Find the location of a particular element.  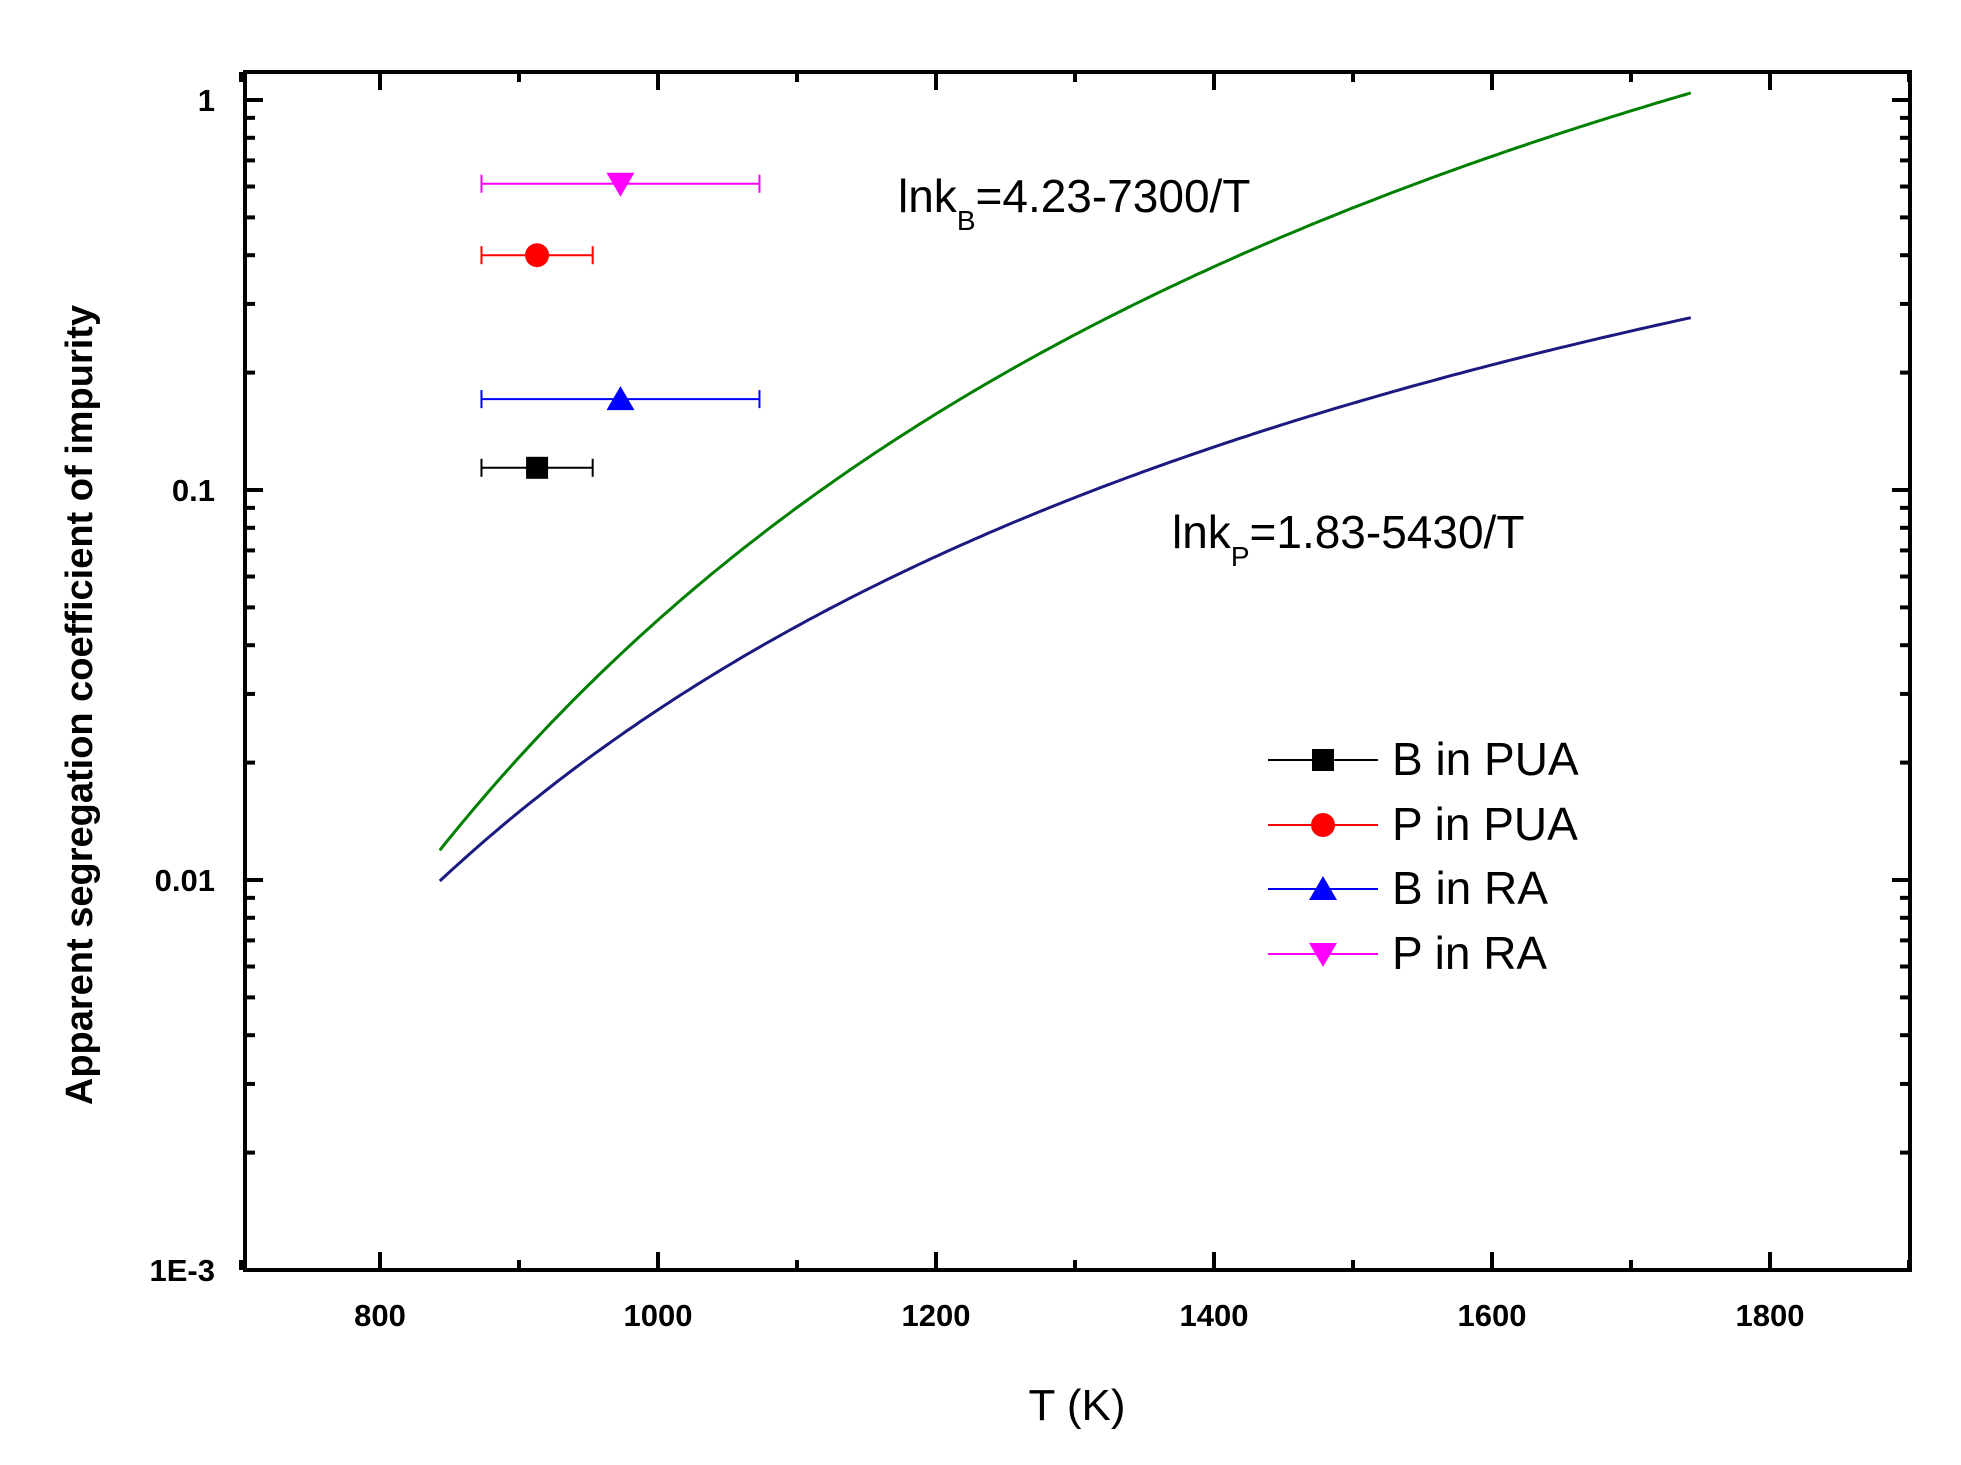

legend-marks is located at coordinates (1323, 858).